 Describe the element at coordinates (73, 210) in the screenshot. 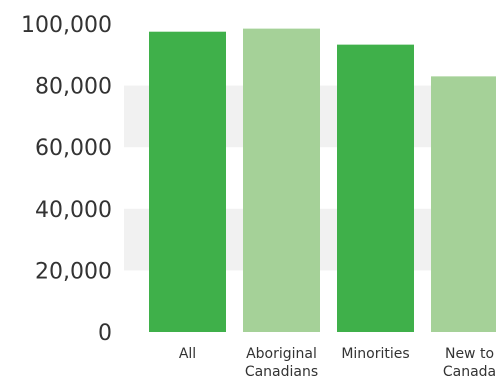

I see `y-tick-label: 40,000` at that location.